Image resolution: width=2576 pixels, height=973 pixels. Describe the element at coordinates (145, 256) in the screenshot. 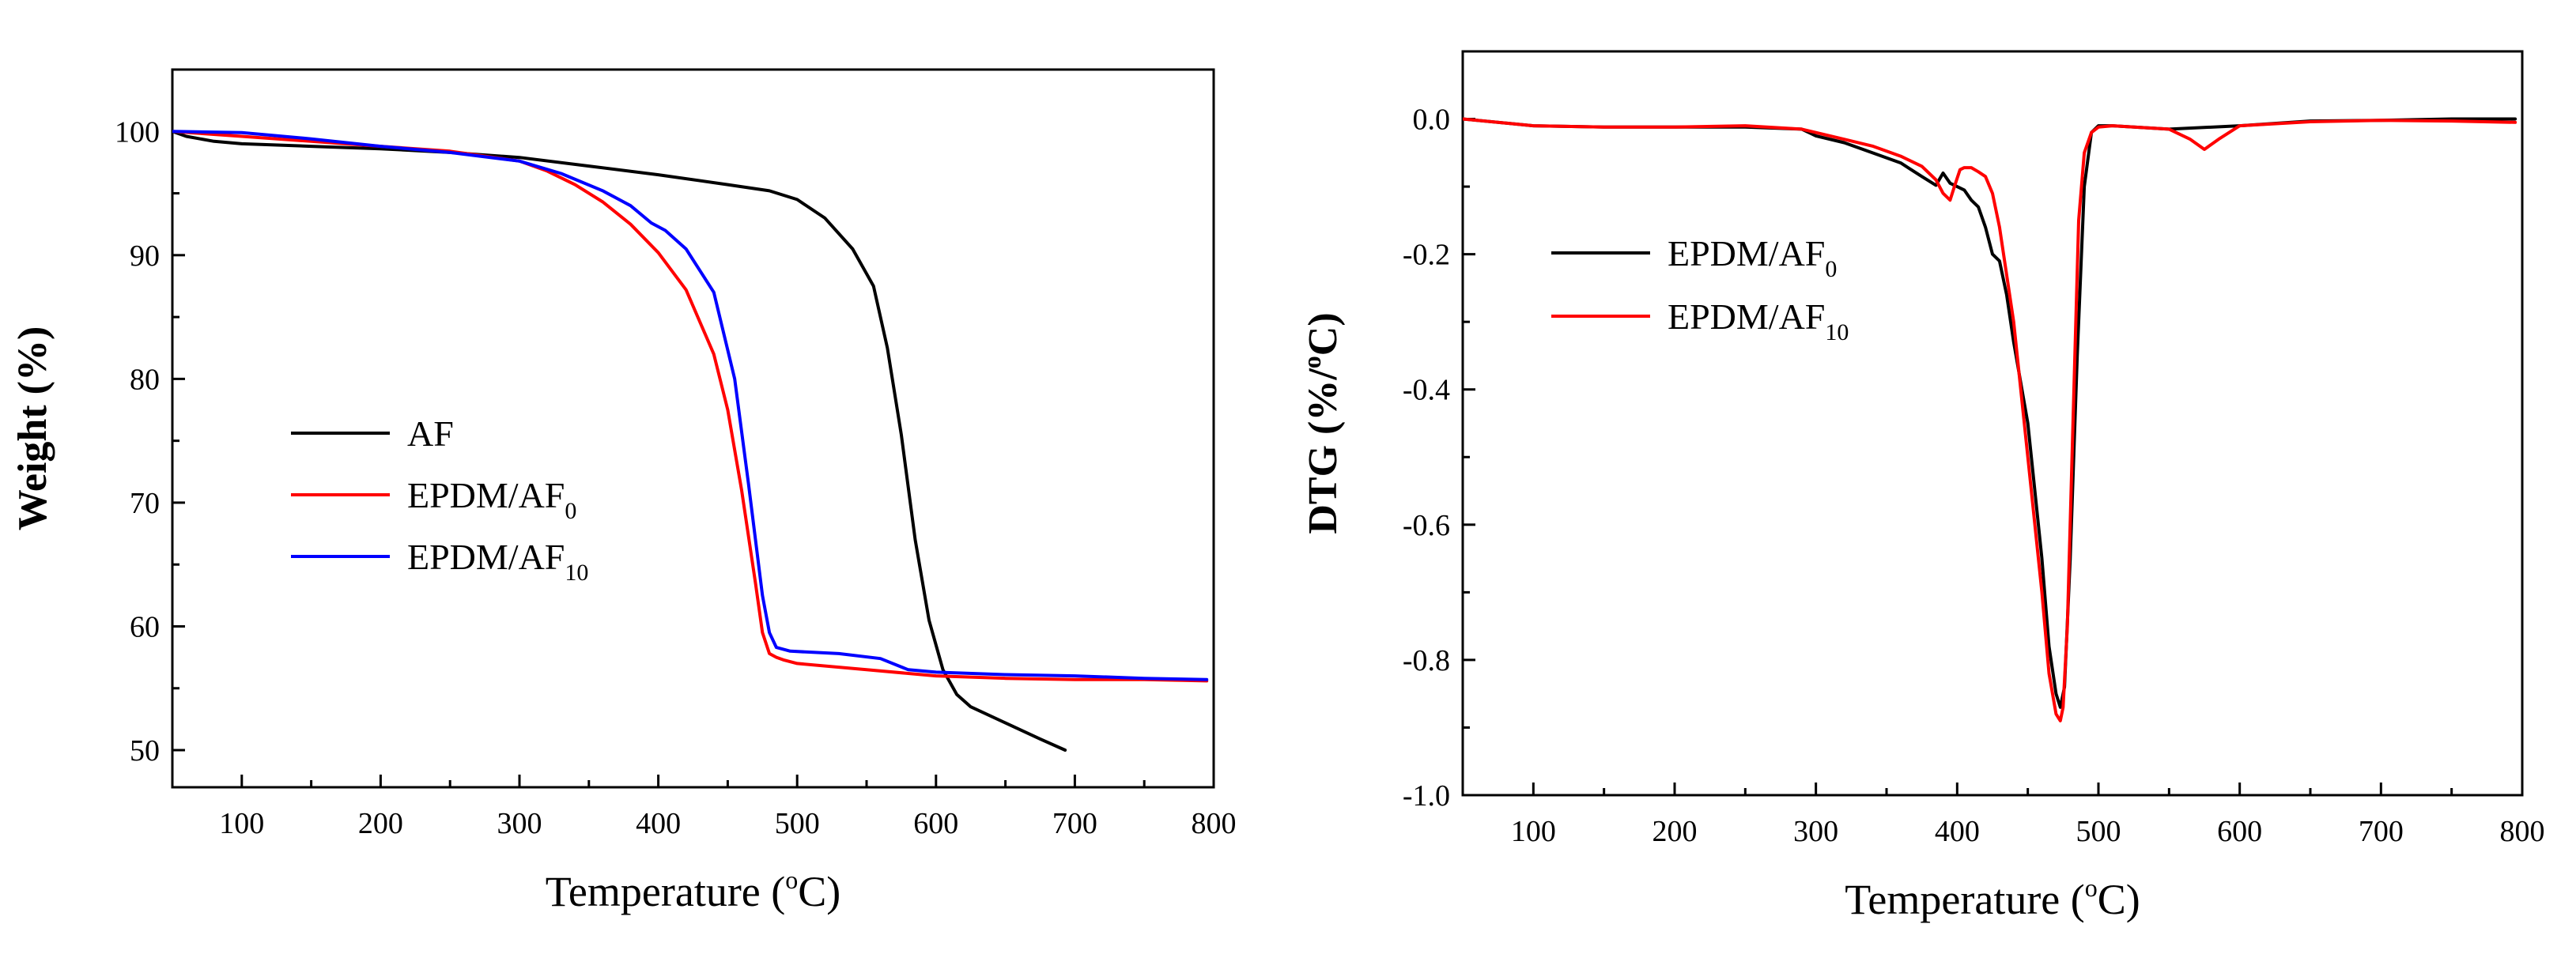

I see `y-tick-label: 90` at that location.